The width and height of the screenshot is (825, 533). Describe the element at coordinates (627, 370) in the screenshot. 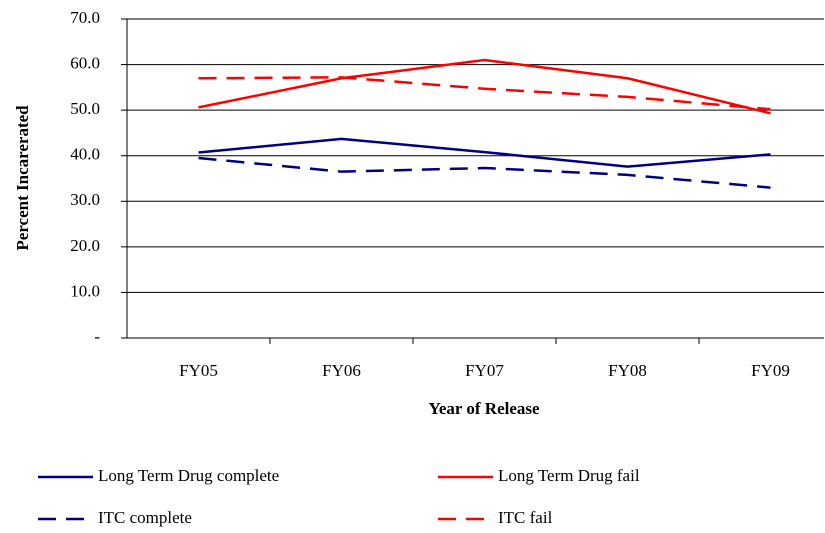

I see `x-tick-label: FY08` at that location.